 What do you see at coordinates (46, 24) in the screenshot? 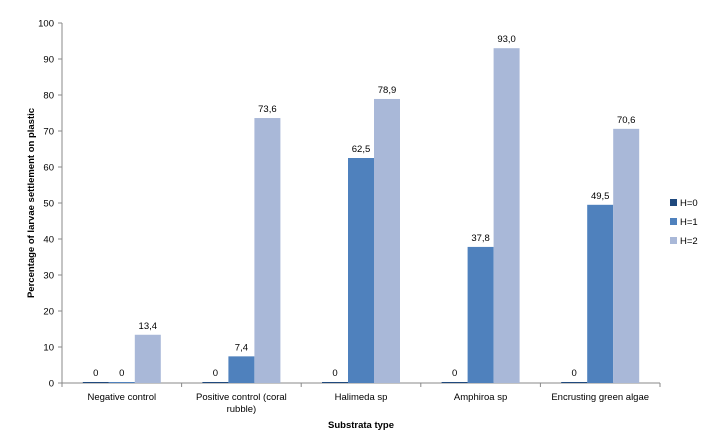
I see `y-tick-label: 100` at bounding box center [46, 24].